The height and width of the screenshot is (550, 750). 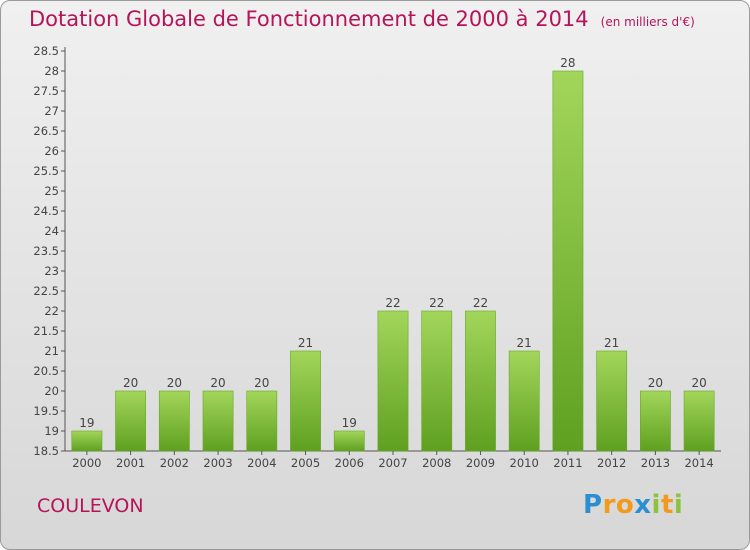 I want to click on y-tick-label-17: 27, so click(x=51, y=111).